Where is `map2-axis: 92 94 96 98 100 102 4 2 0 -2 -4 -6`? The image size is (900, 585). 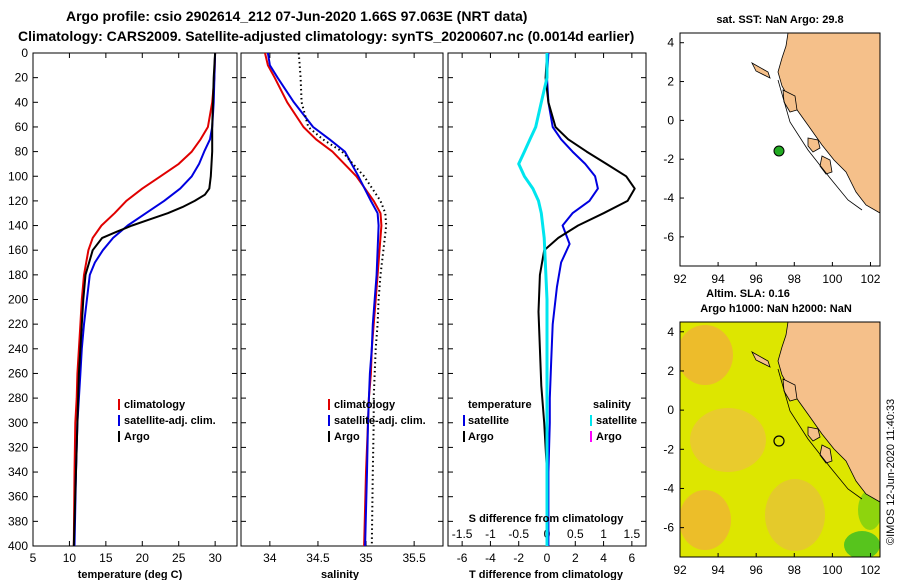
map2-axis: 92 94 96 98 100 102 4 2 0 -2 -4 -6 is located at coordinates (771, 451).